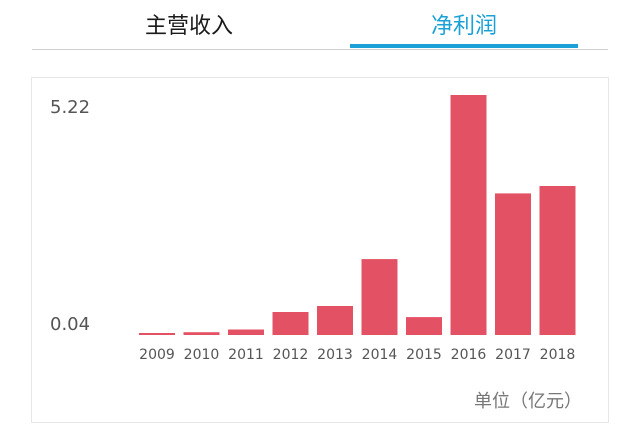 Image resolution: width=640 pixels, height=429 pixels. Describe the element at coordinates (70, 324) in the screenshot. I see `y-min-label: 0.04` at that location.